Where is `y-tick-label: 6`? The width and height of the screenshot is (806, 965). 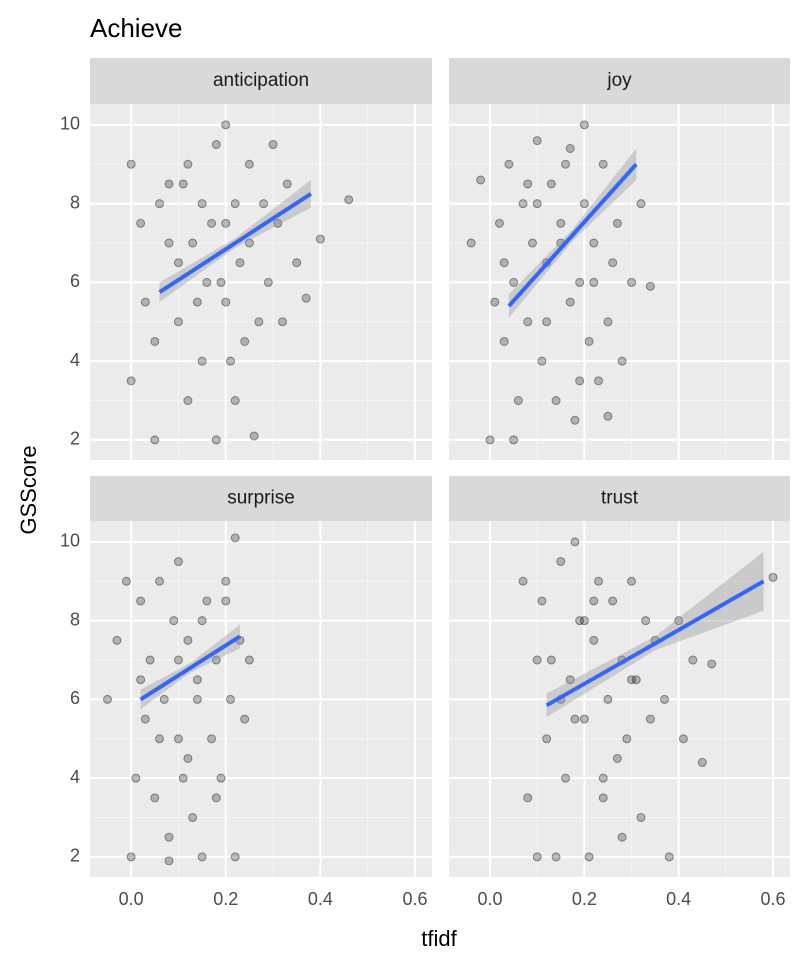 y-tick-label: 6 is located at coordinates (75, 698).